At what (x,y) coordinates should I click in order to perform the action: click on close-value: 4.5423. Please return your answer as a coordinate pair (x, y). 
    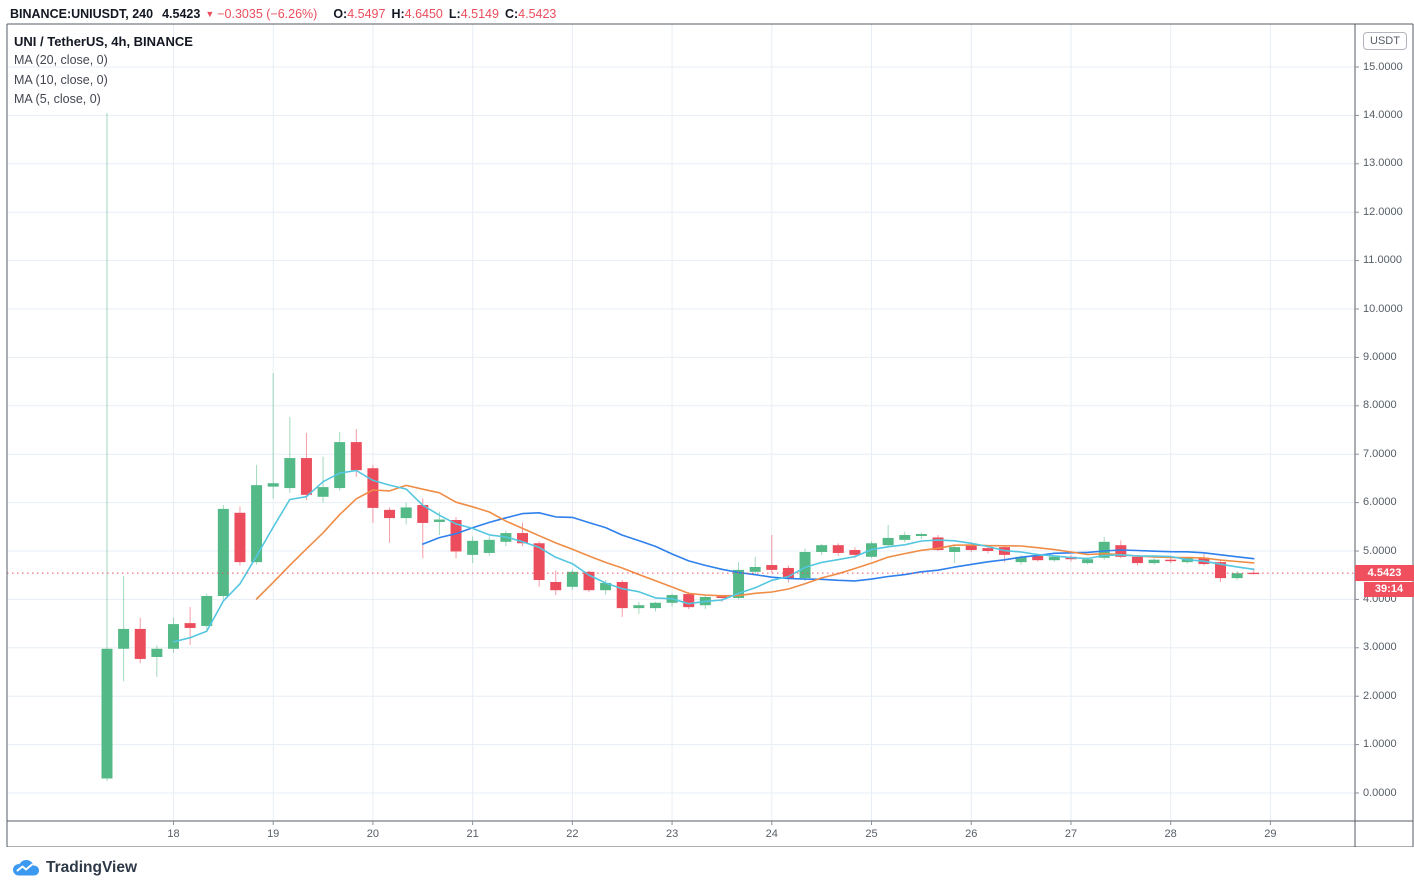
    Looking at the image, I should click on (537, 14).